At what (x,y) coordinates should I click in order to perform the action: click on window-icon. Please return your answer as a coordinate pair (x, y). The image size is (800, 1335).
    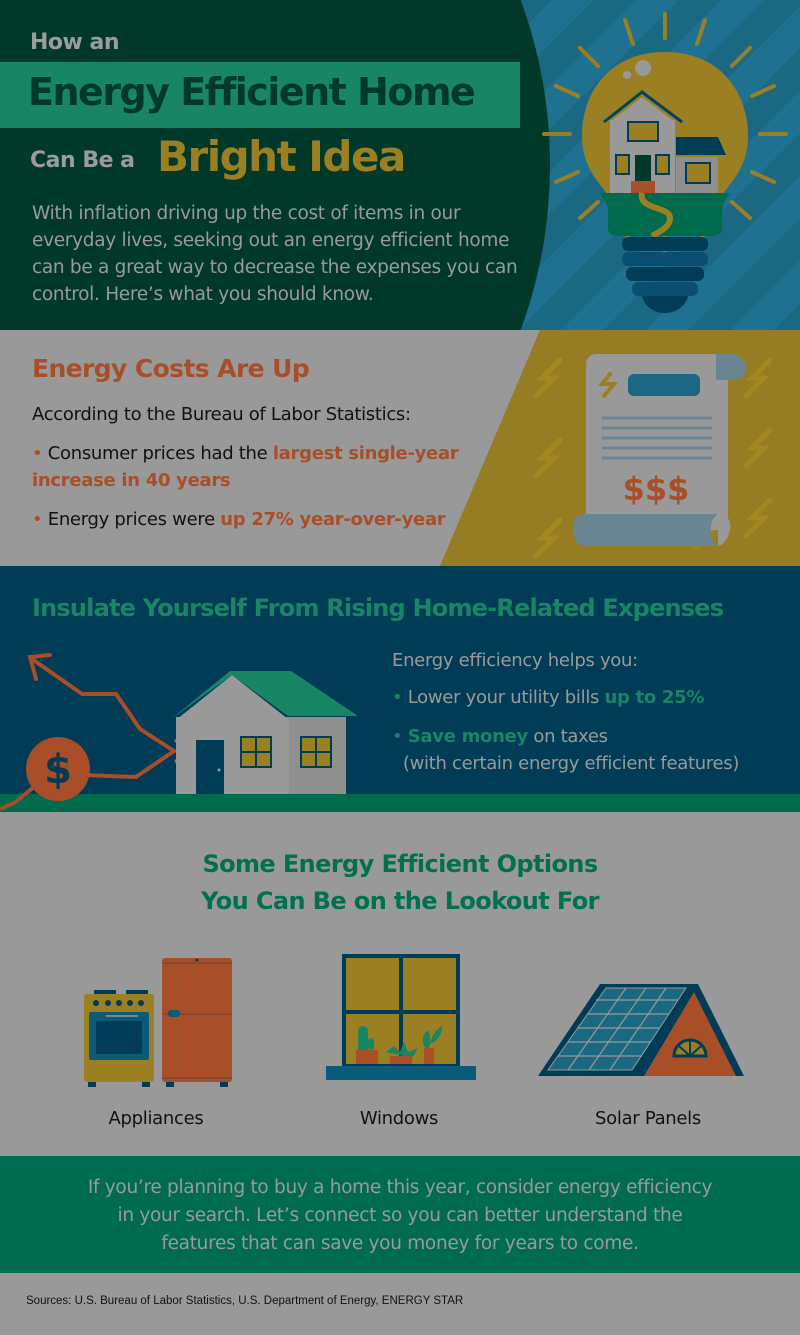
    Looking at the image, I should click on (401, 1017).